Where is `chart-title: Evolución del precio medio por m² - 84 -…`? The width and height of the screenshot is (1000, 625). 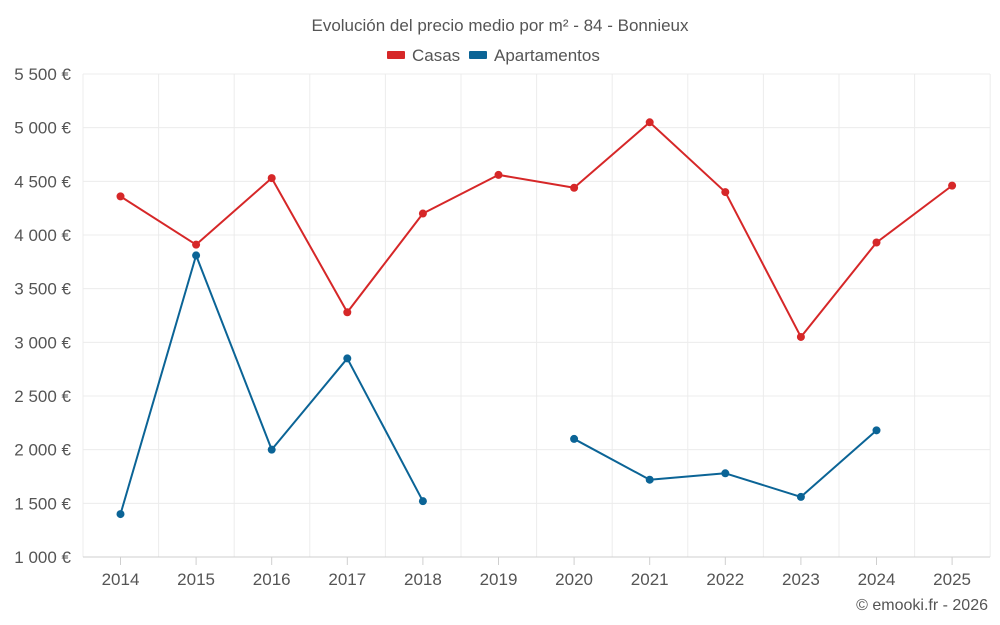 chart-title: Evolución del precio medio por m² - 84 -… is located at coordinates (500, 25).